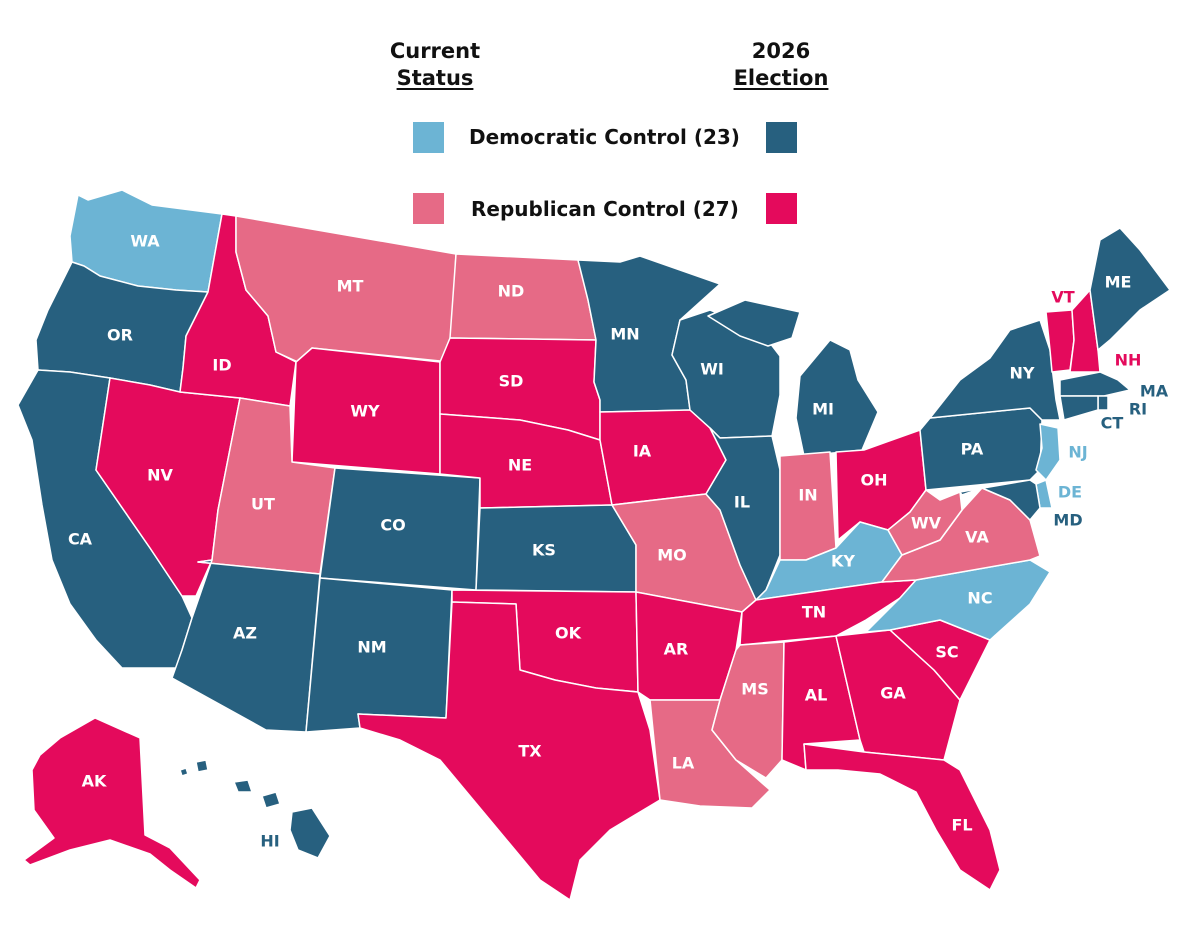  I want to click on header-current-line1: Current, so click(435, 51).